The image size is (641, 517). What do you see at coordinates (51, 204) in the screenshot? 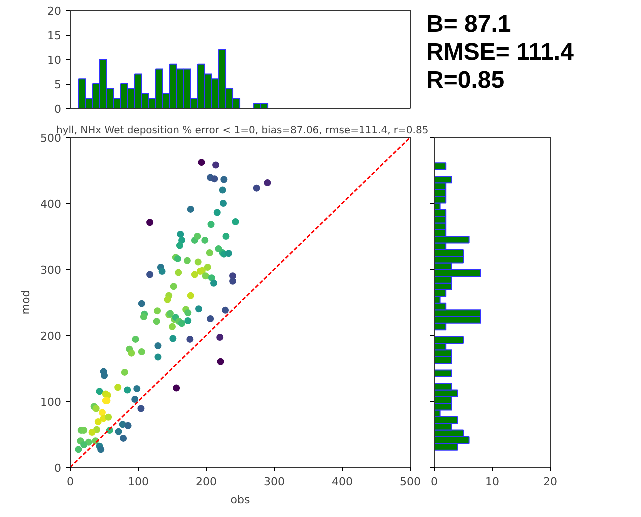
I see `y-tick-label: 400` at bounding box center [51, 204].